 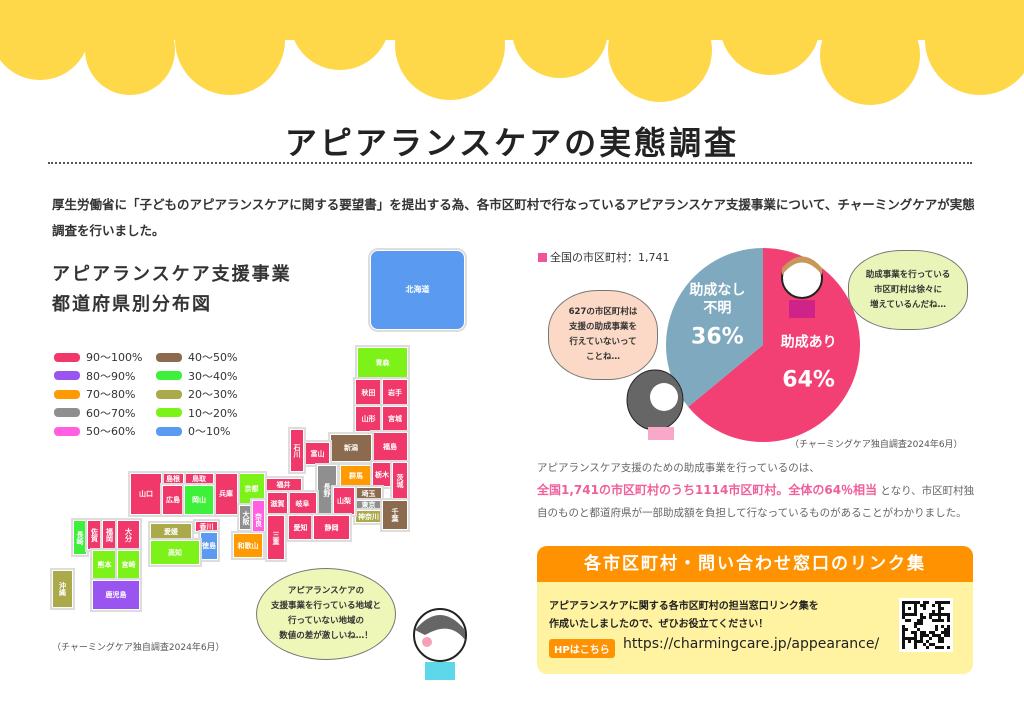 What do you see at coordinates (802, 287) in the screenshot?
I see `girl-pigtail-illustration` at bounding box center [802, 287].